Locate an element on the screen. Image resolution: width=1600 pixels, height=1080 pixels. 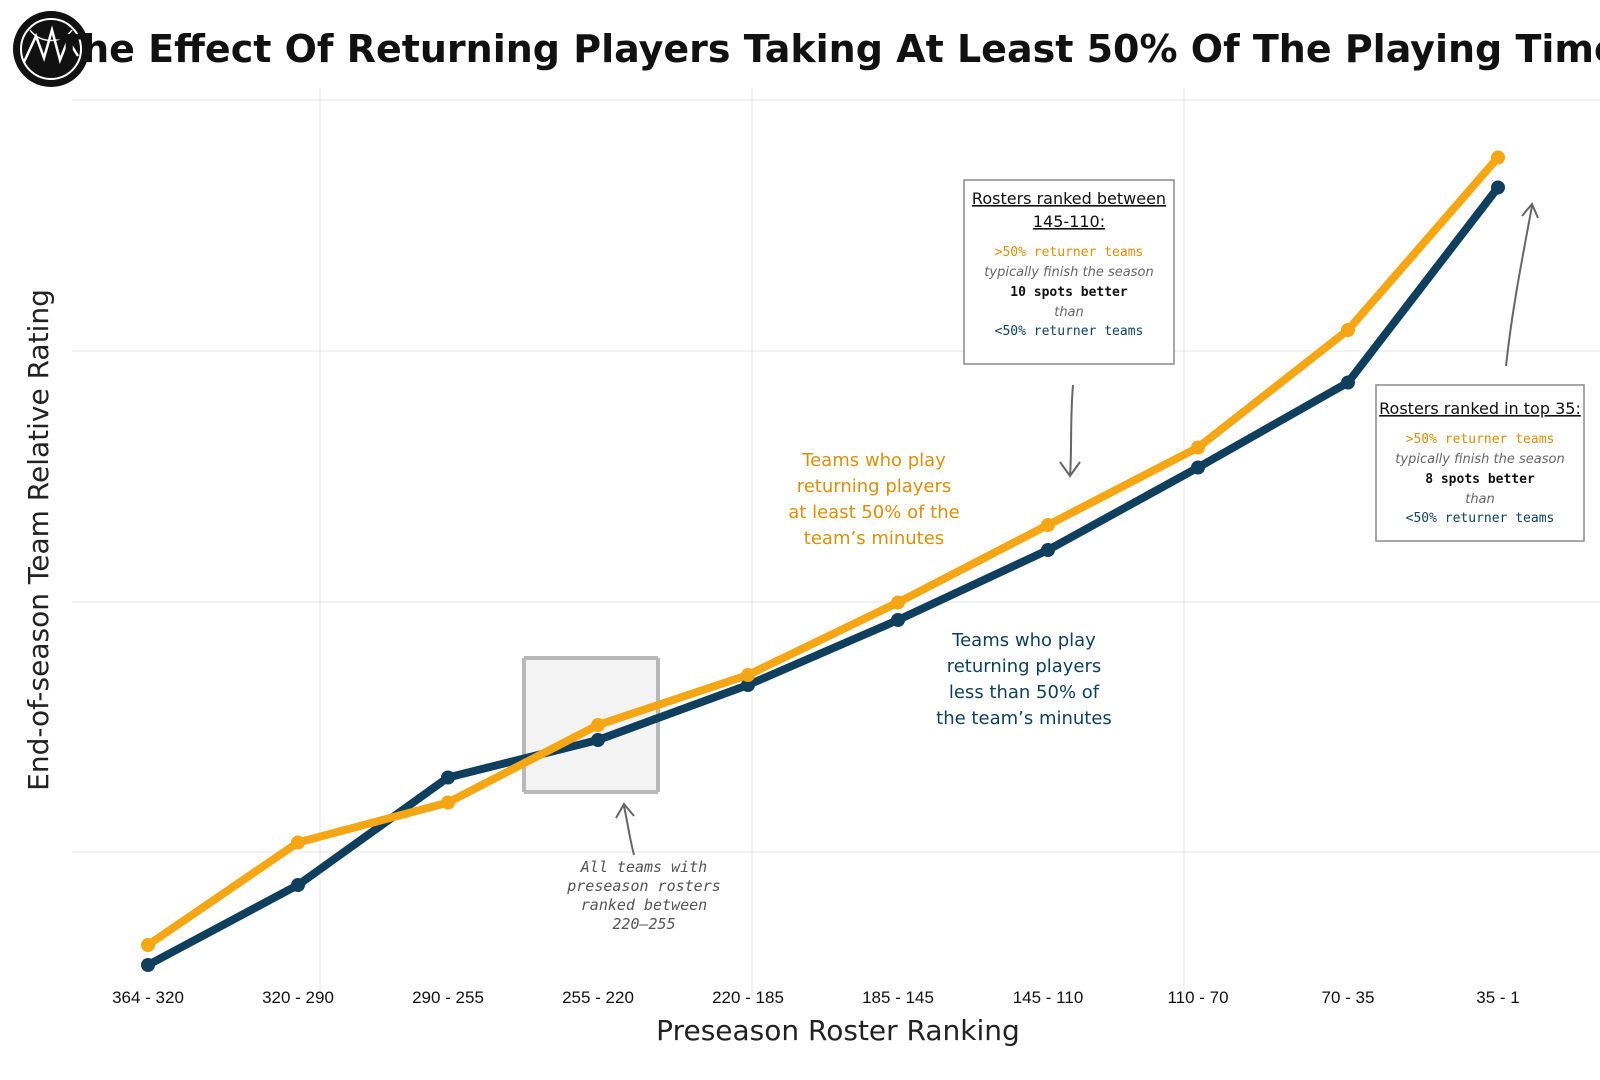
box2-line5: <50% returner teams is located at coordinates (1480, 518).